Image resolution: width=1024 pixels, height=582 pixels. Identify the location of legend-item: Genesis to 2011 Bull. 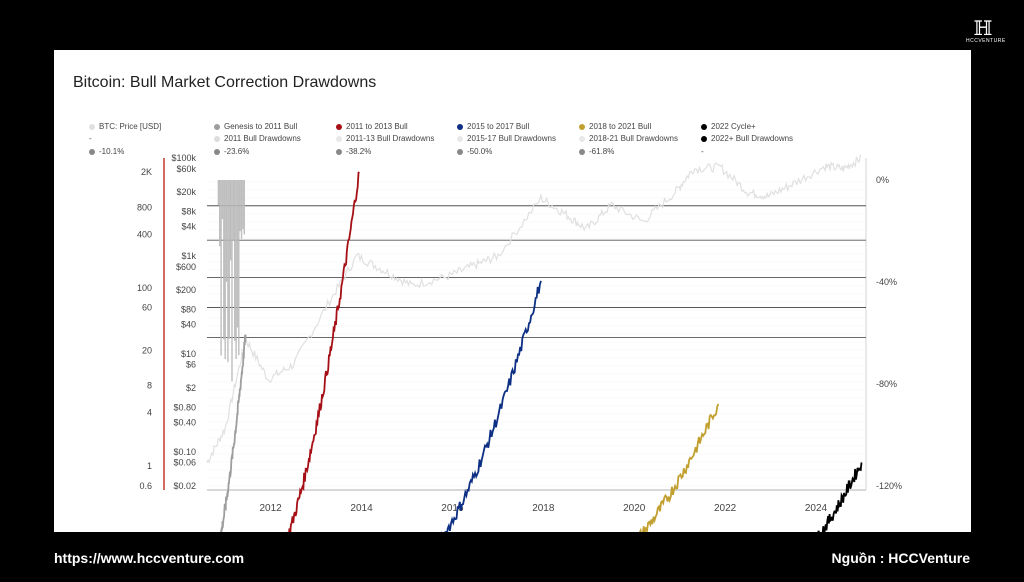
(255, 126).